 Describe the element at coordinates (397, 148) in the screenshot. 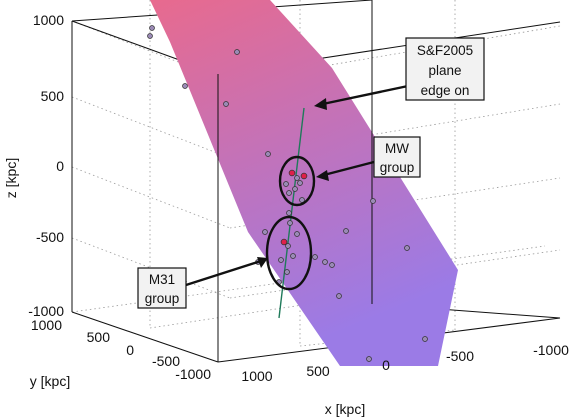

I see `anno-mw-line1: MW` at that location.